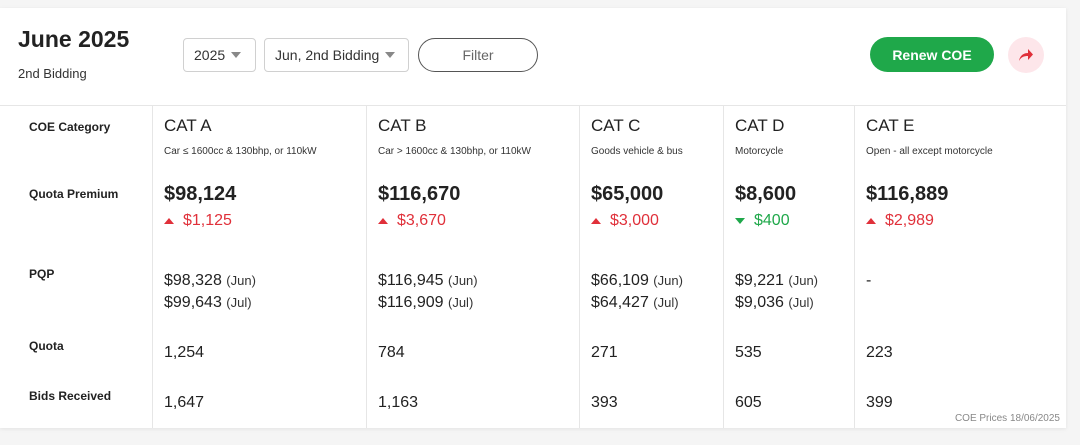 Image resolution: width=1080 pixels, height=445 pixels. Describe the element at coordinates (200, 206) in the screenshot. I see `quota-premium-cell: $98,124 $1,125` at that location.